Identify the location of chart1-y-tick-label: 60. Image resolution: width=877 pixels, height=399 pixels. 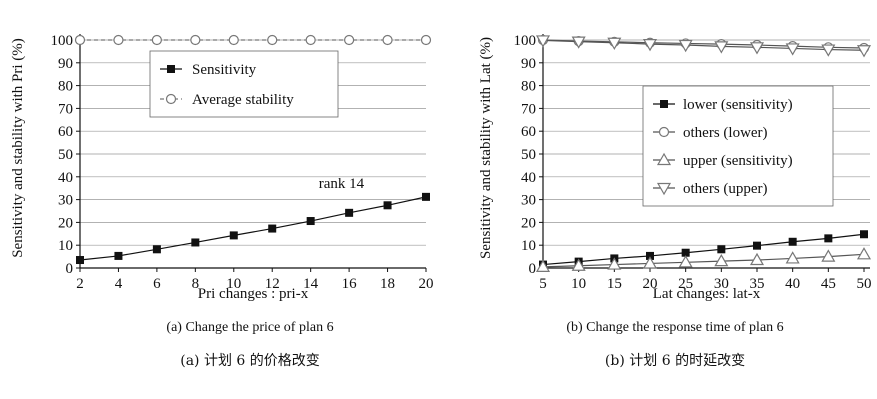
(65, 132).